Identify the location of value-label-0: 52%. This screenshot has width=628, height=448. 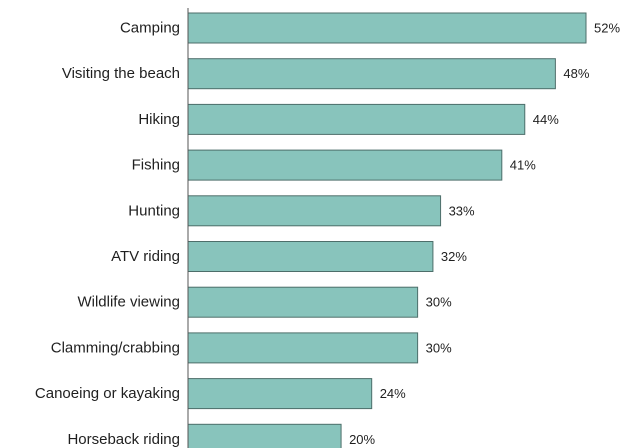
(607, 28).